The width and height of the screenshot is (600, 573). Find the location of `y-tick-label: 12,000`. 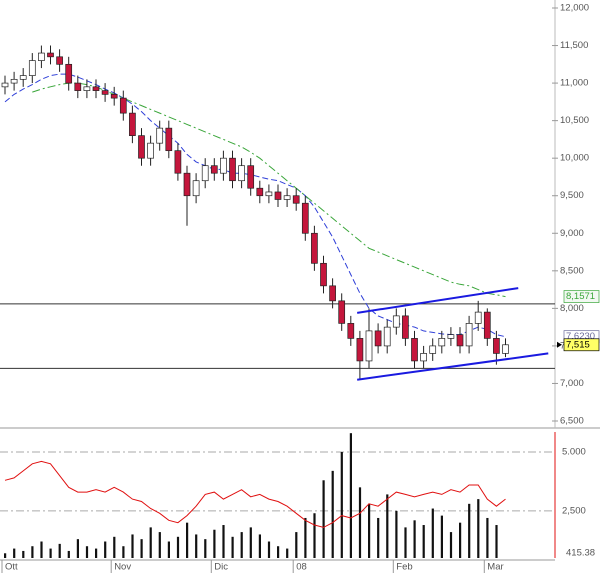

y-tick-label: 12,000 is located at coordinates (574, 8).